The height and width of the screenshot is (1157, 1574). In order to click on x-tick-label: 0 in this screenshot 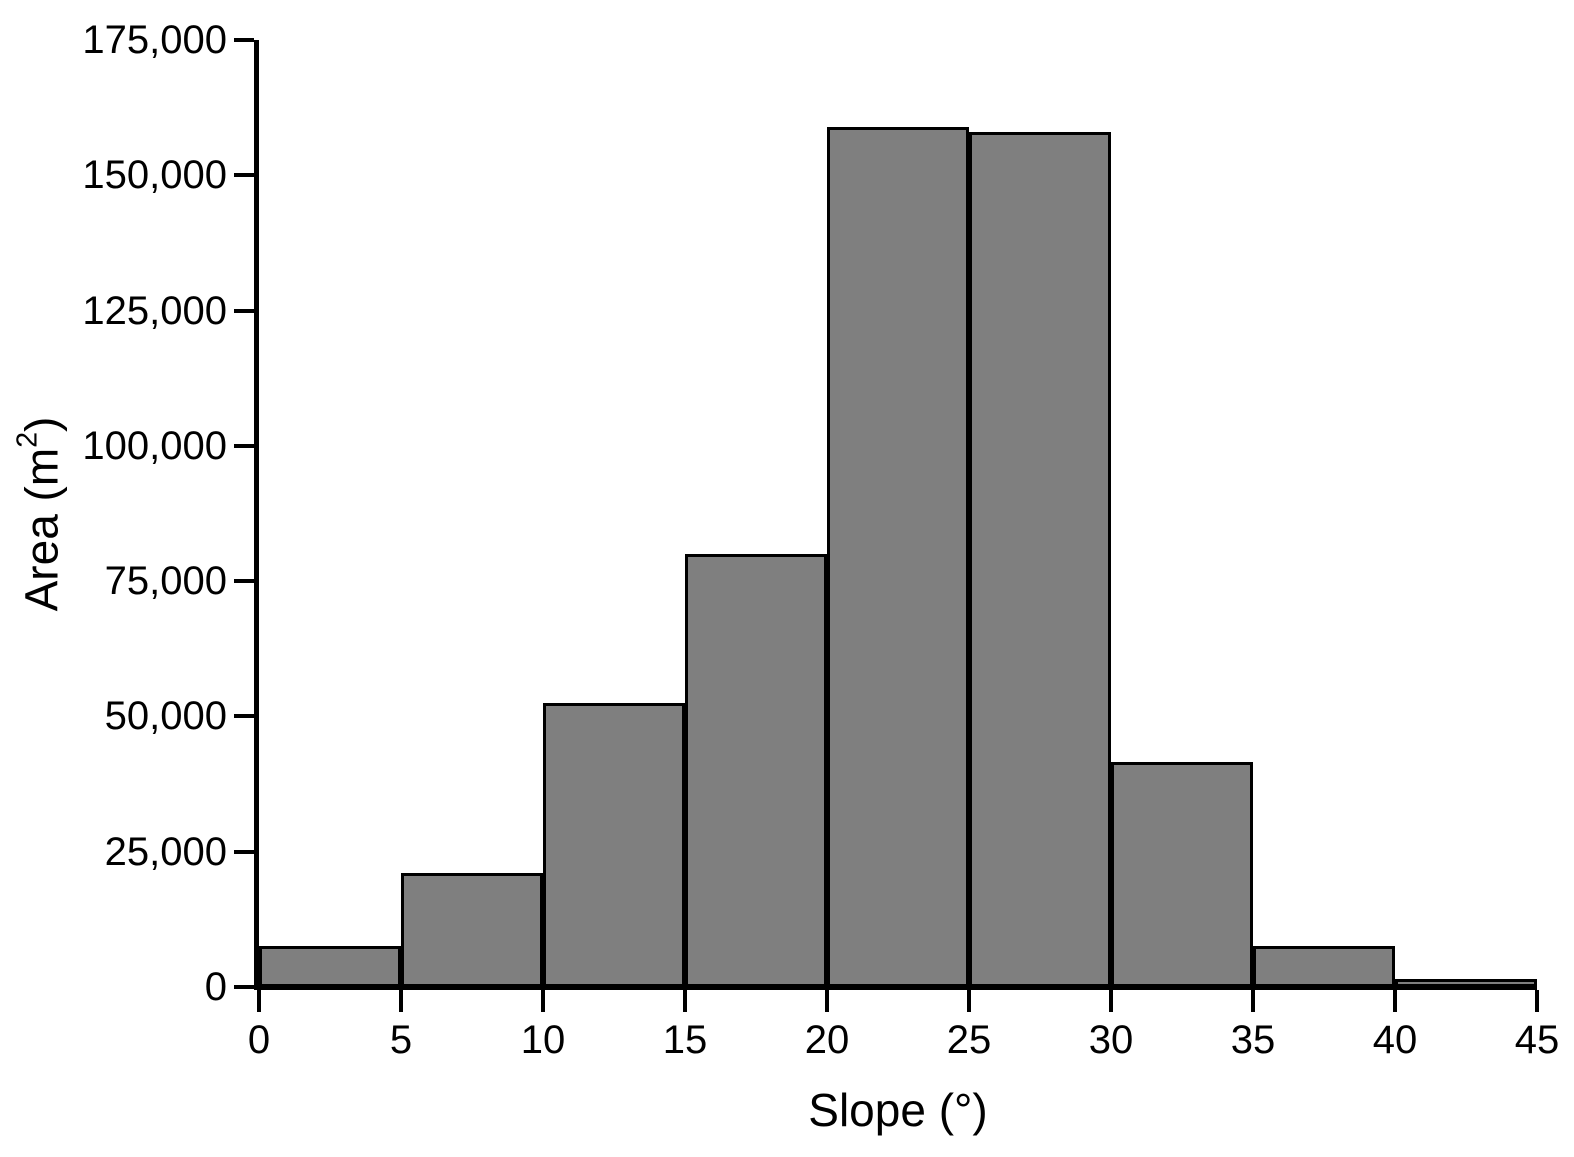, I will do `click(259, 1040)`.